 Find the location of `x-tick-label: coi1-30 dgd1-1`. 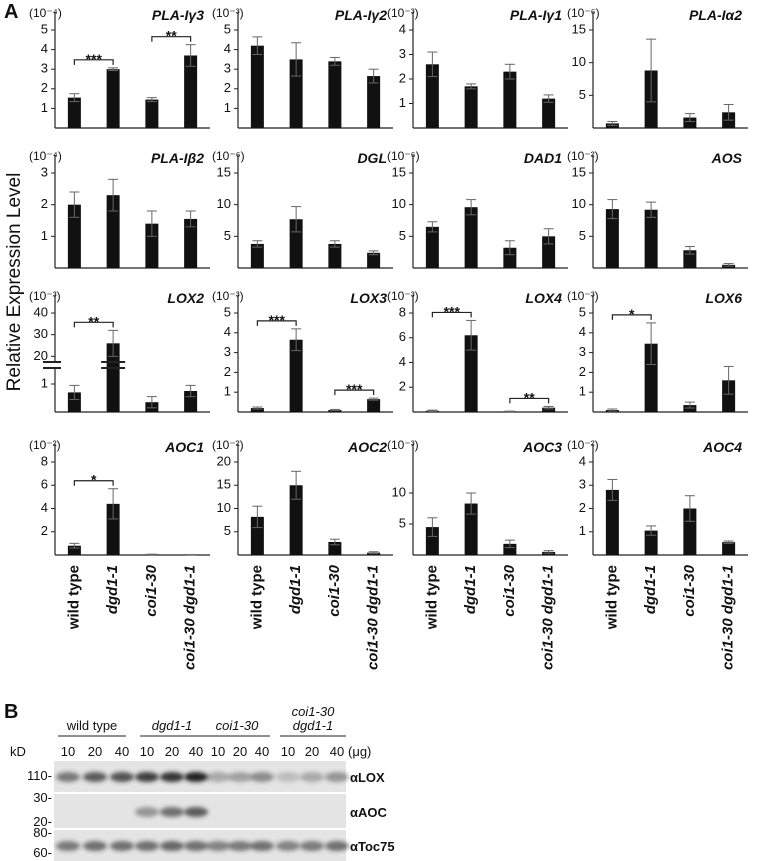

x-tick-label: coi1-30 dgd1-1 is located at coordinates (728, 617).